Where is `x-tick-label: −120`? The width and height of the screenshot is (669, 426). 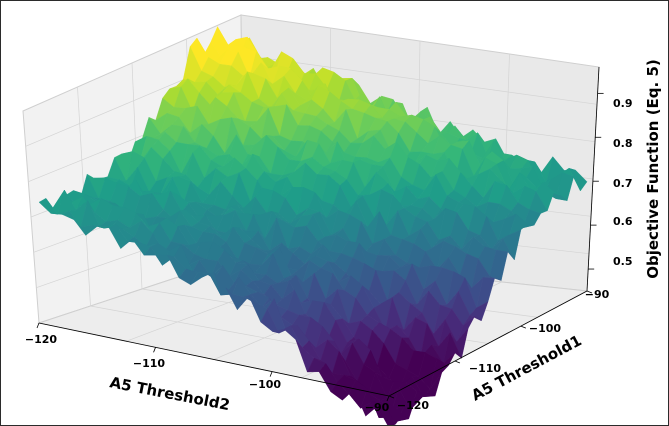 x-tick-label: −120 is located at coordinates (41, 339).